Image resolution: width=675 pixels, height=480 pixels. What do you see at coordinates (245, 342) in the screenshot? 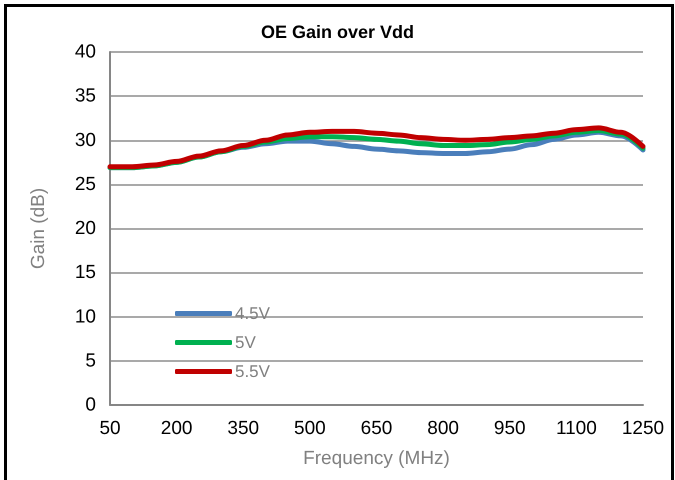
I see `legend-label: 5V` at bounding box center [245, 342].